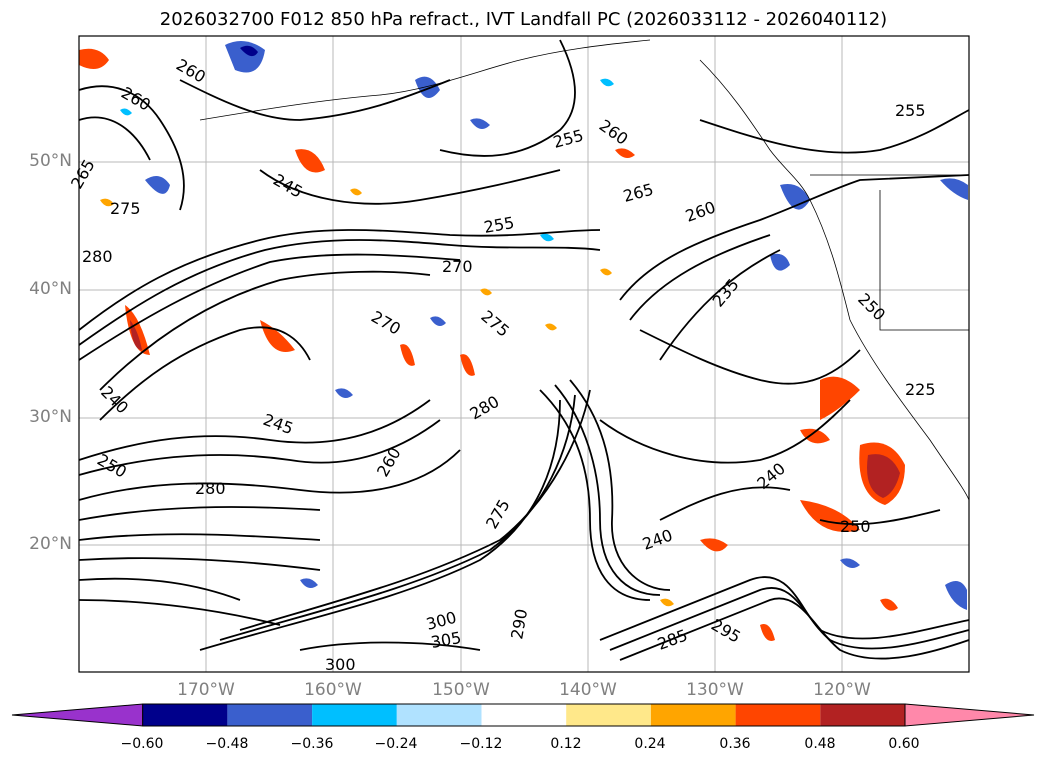  Describe the element at coordinates (904, 744) in the screenshot. I see `colorbar-tick: 0.60` at that location.